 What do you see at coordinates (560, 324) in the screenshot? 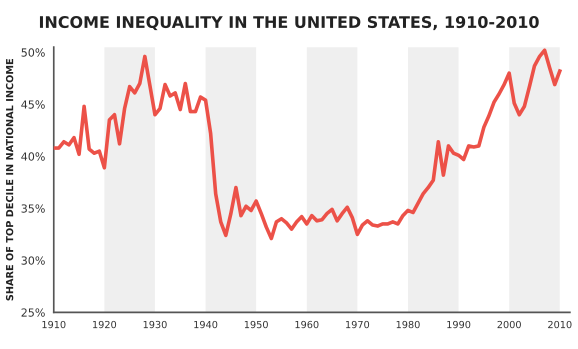
I see `x-tick-label: 2010` at bounding box center [560, 324].